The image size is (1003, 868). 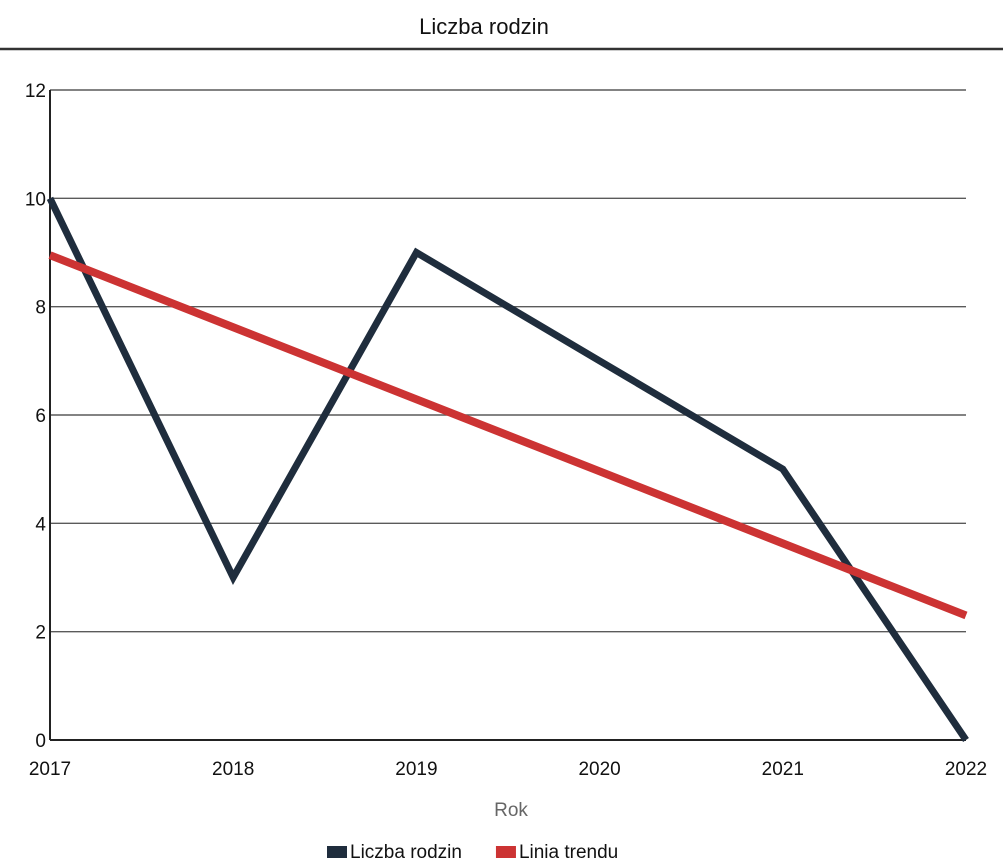 I want to click on y-tick-label: 12, so click(x=35, y=91).